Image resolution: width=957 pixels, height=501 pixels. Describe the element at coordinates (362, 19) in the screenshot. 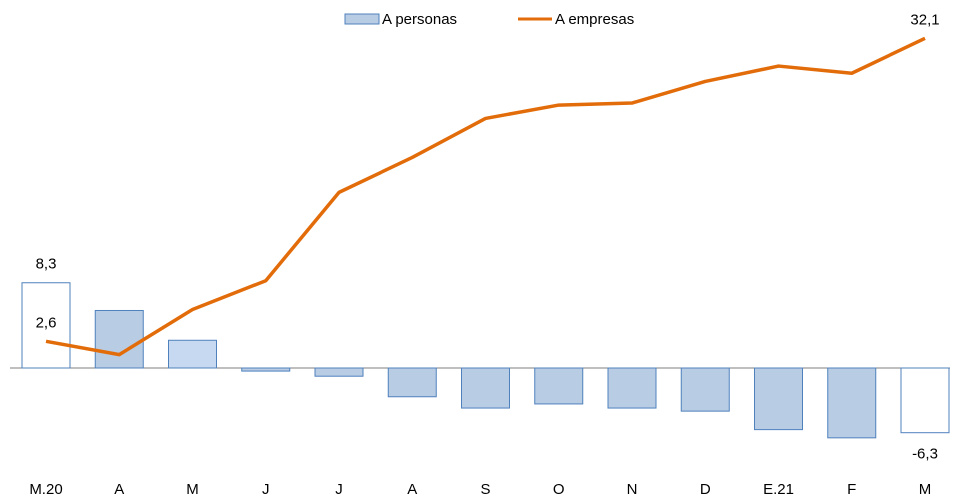

I see `legend-swatch` at that location.